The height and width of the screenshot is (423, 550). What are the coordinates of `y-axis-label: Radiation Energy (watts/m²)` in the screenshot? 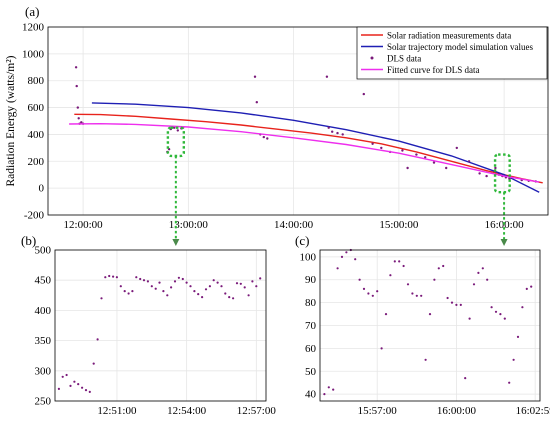 It's located at (11, 120).